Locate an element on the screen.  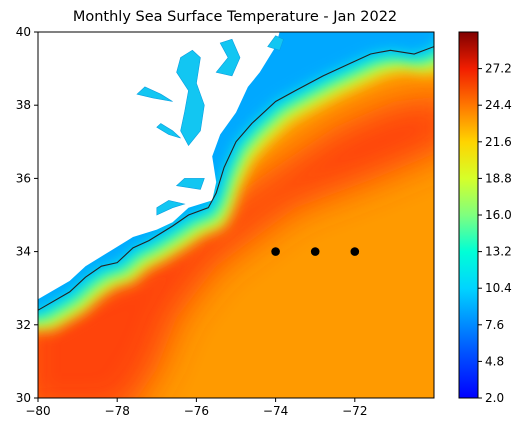
x-tick-label: −72 is located at coordinates (354, 411).